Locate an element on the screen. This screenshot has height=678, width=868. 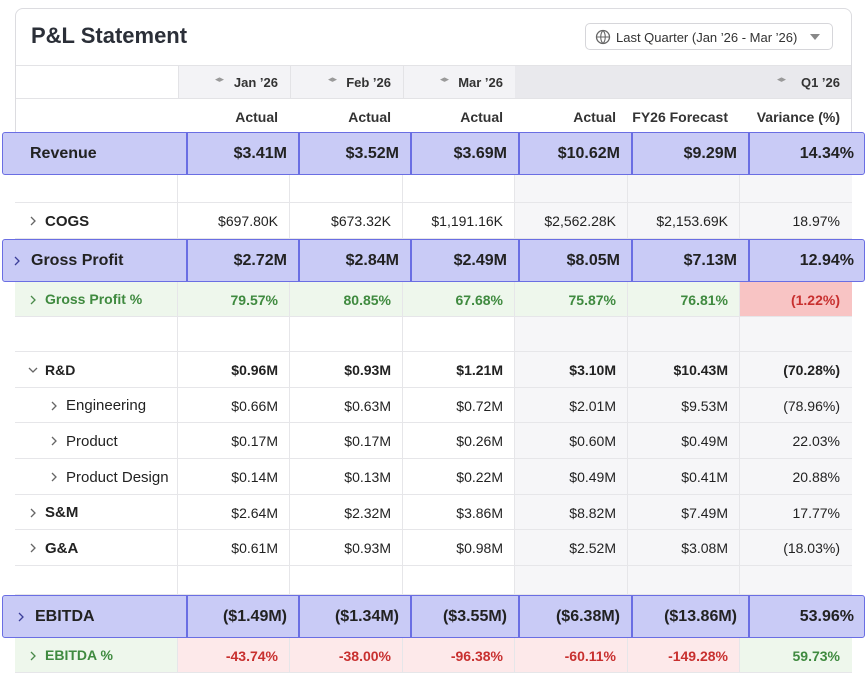
hline is located at coordinates (433, 98).